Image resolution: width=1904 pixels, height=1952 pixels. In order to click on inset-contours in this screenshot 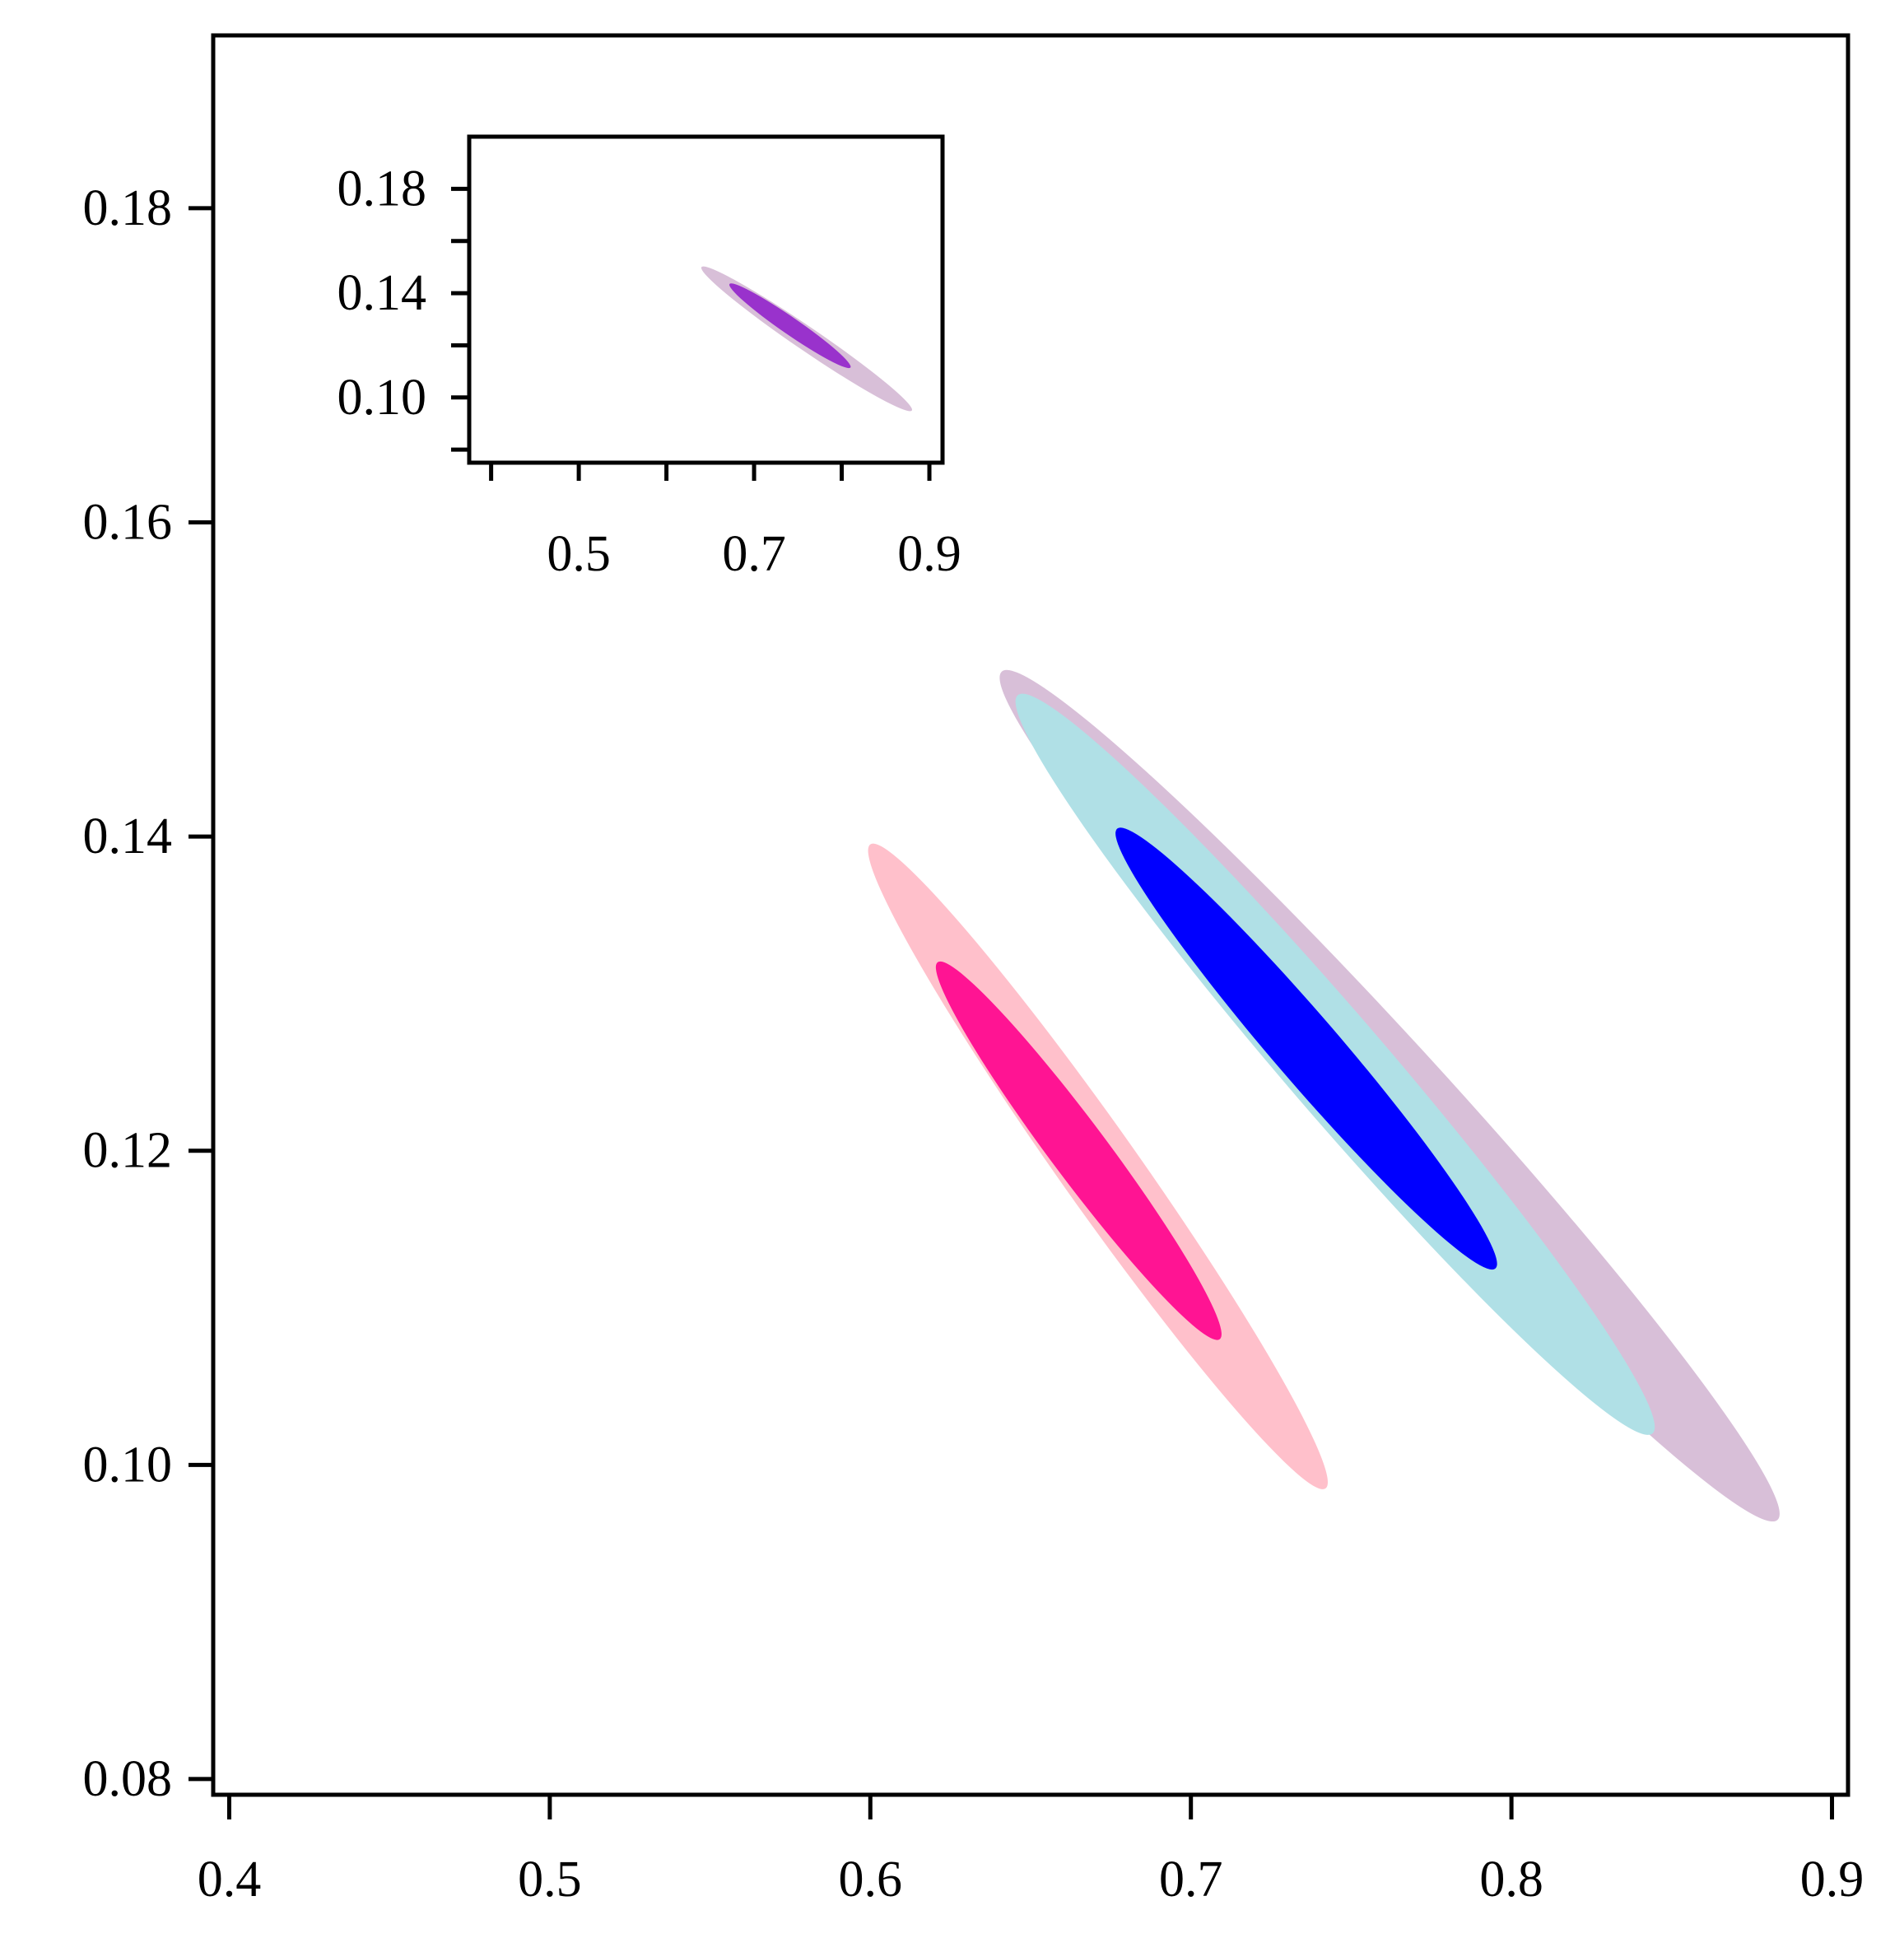, I will do `click(806, 339)`.